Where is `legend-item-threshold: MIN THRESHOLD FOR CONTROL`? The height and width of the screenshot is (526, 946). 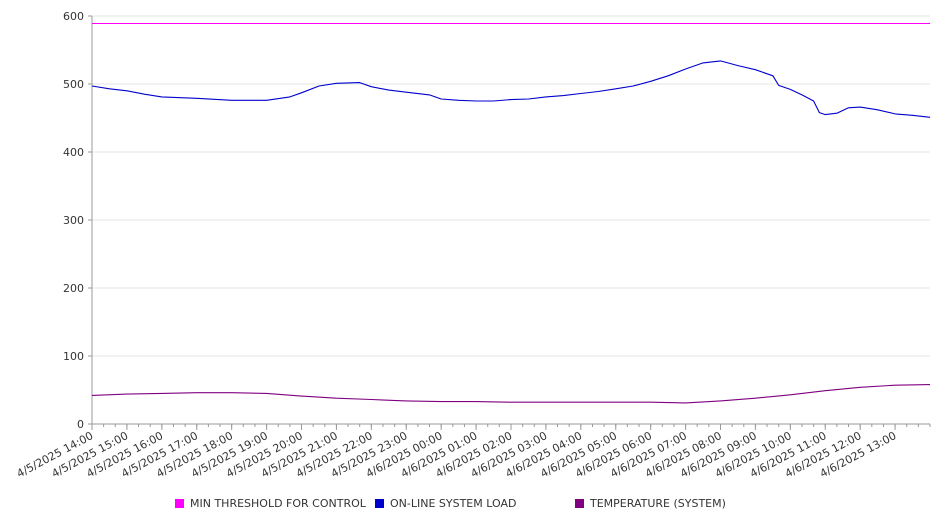 legend-item-threshold: MIN THRESHOLD FOR CONTROL is located at coordinates (270, 503).